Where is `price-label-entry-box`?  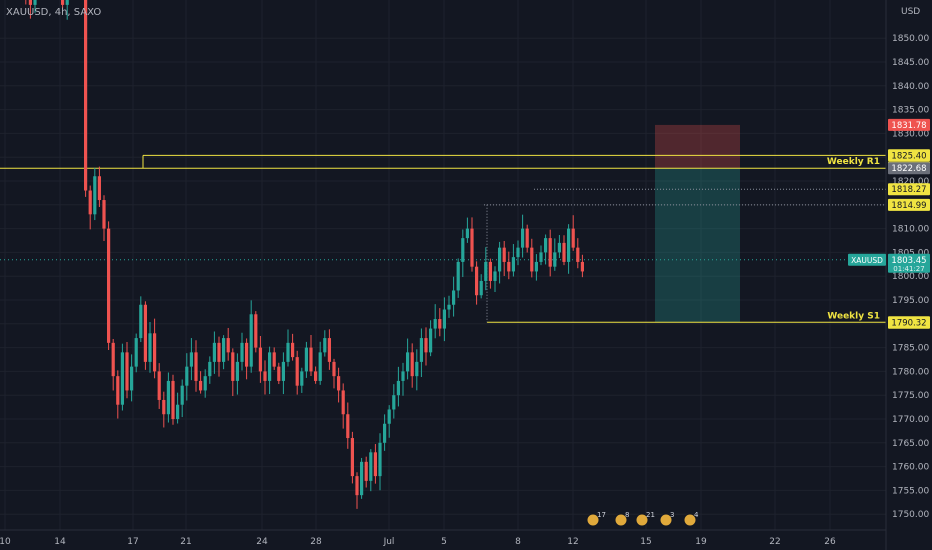 price-label-entry-box is located at coordinates (909, 168).